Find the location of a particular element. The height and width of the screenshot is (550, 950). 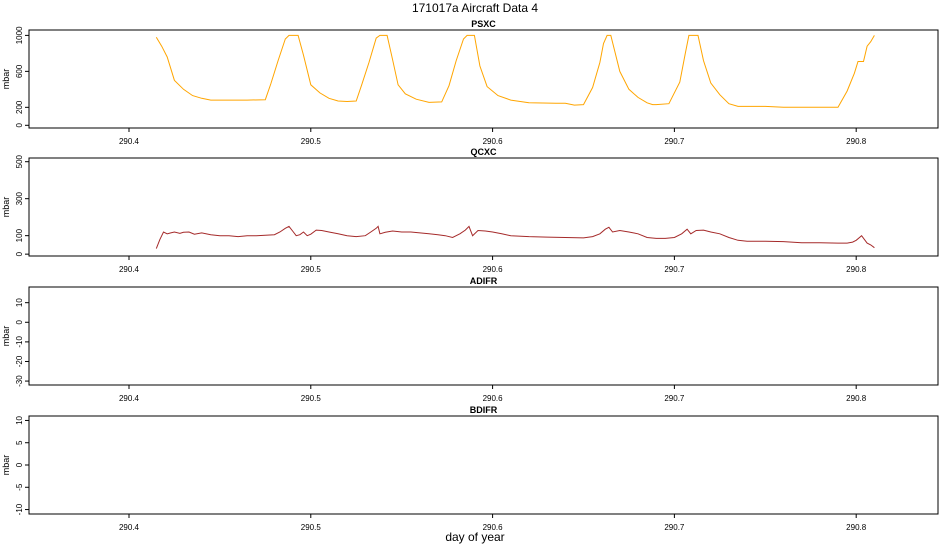

adifr-x-tick-label: 290.5 is located at coordinates (311, 398).